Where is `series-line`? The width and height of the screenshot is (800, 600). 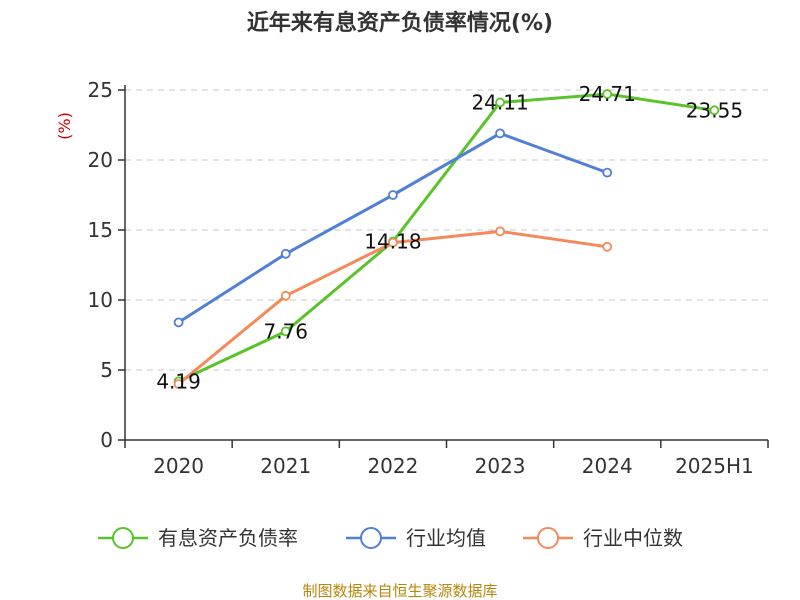
series-line is located at coordinates (392, 307).